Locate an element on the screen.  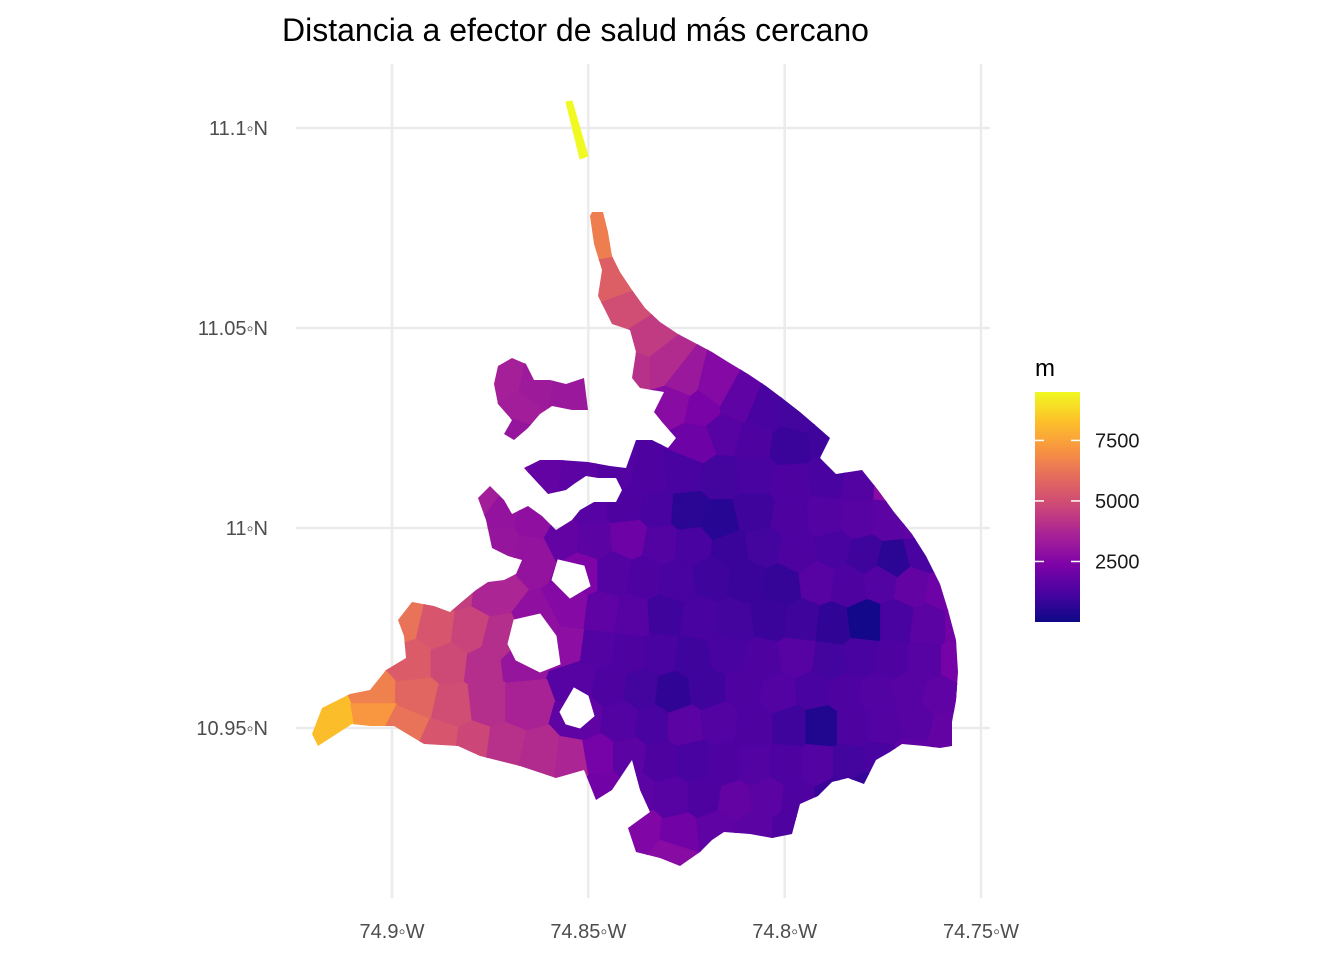
y-axis-ticks: 11.1◦N 11.05◦N 11◦N 10.95◦N is located at coordinates (232, 429).